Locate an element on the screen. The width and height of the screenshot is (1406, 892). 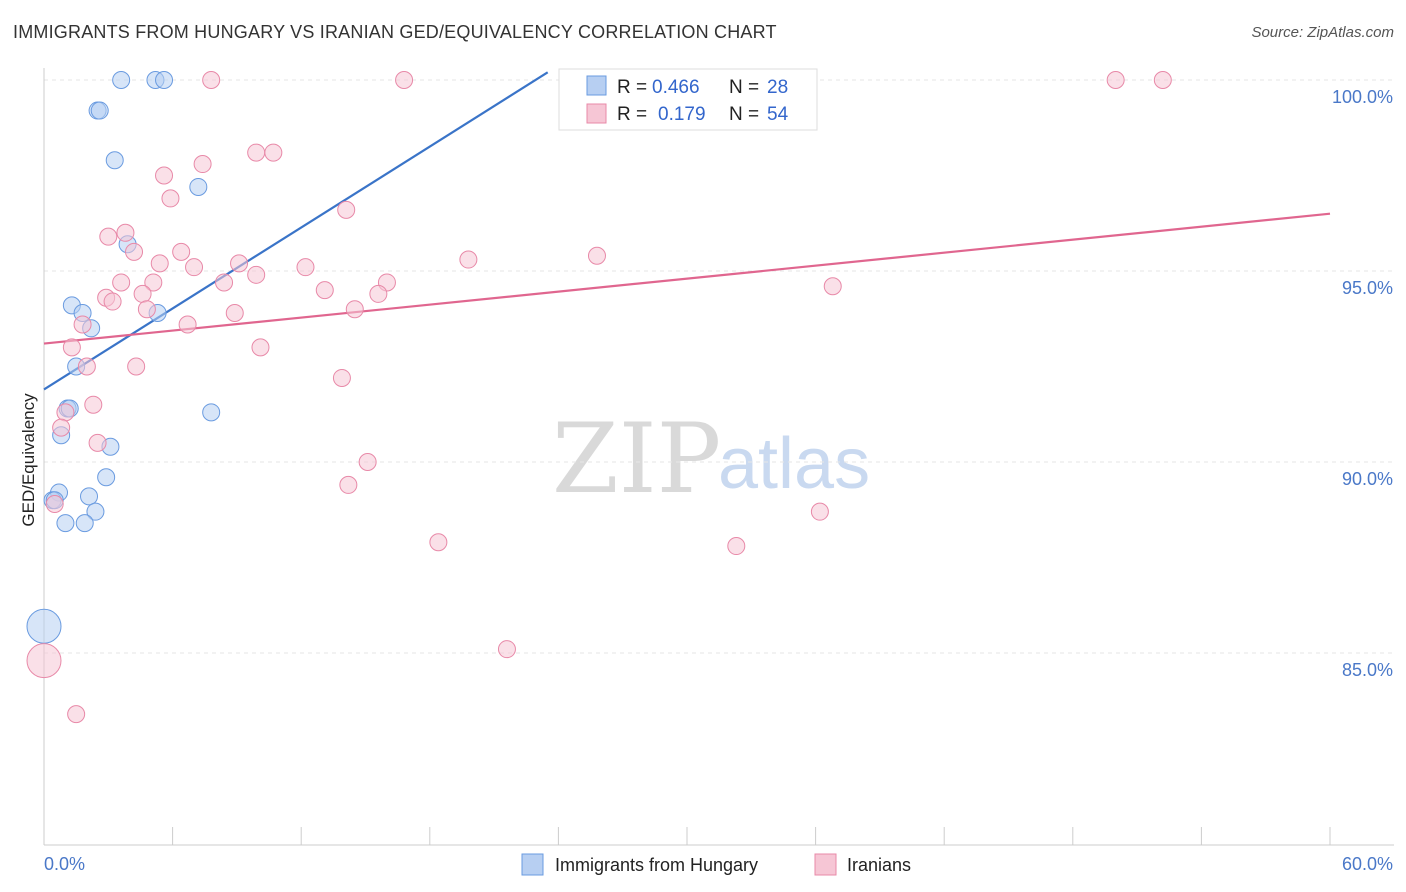
stats-n-label-iranians: N = is located at coordinates (744, 114).